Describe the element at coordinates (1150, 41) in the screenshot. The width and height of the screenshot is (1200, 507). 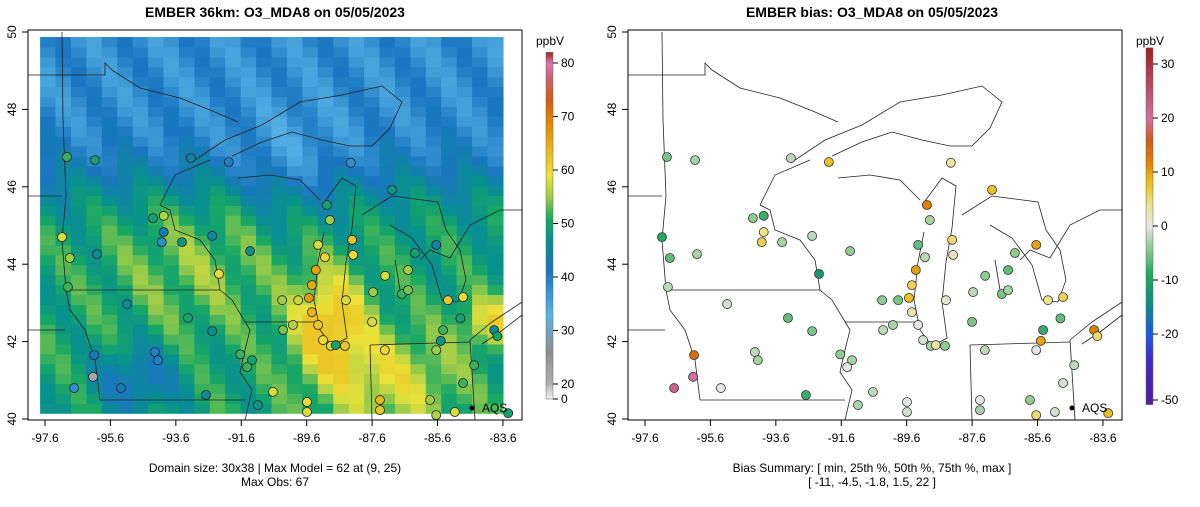
I see `colorbar-units: ppbV` at that location.